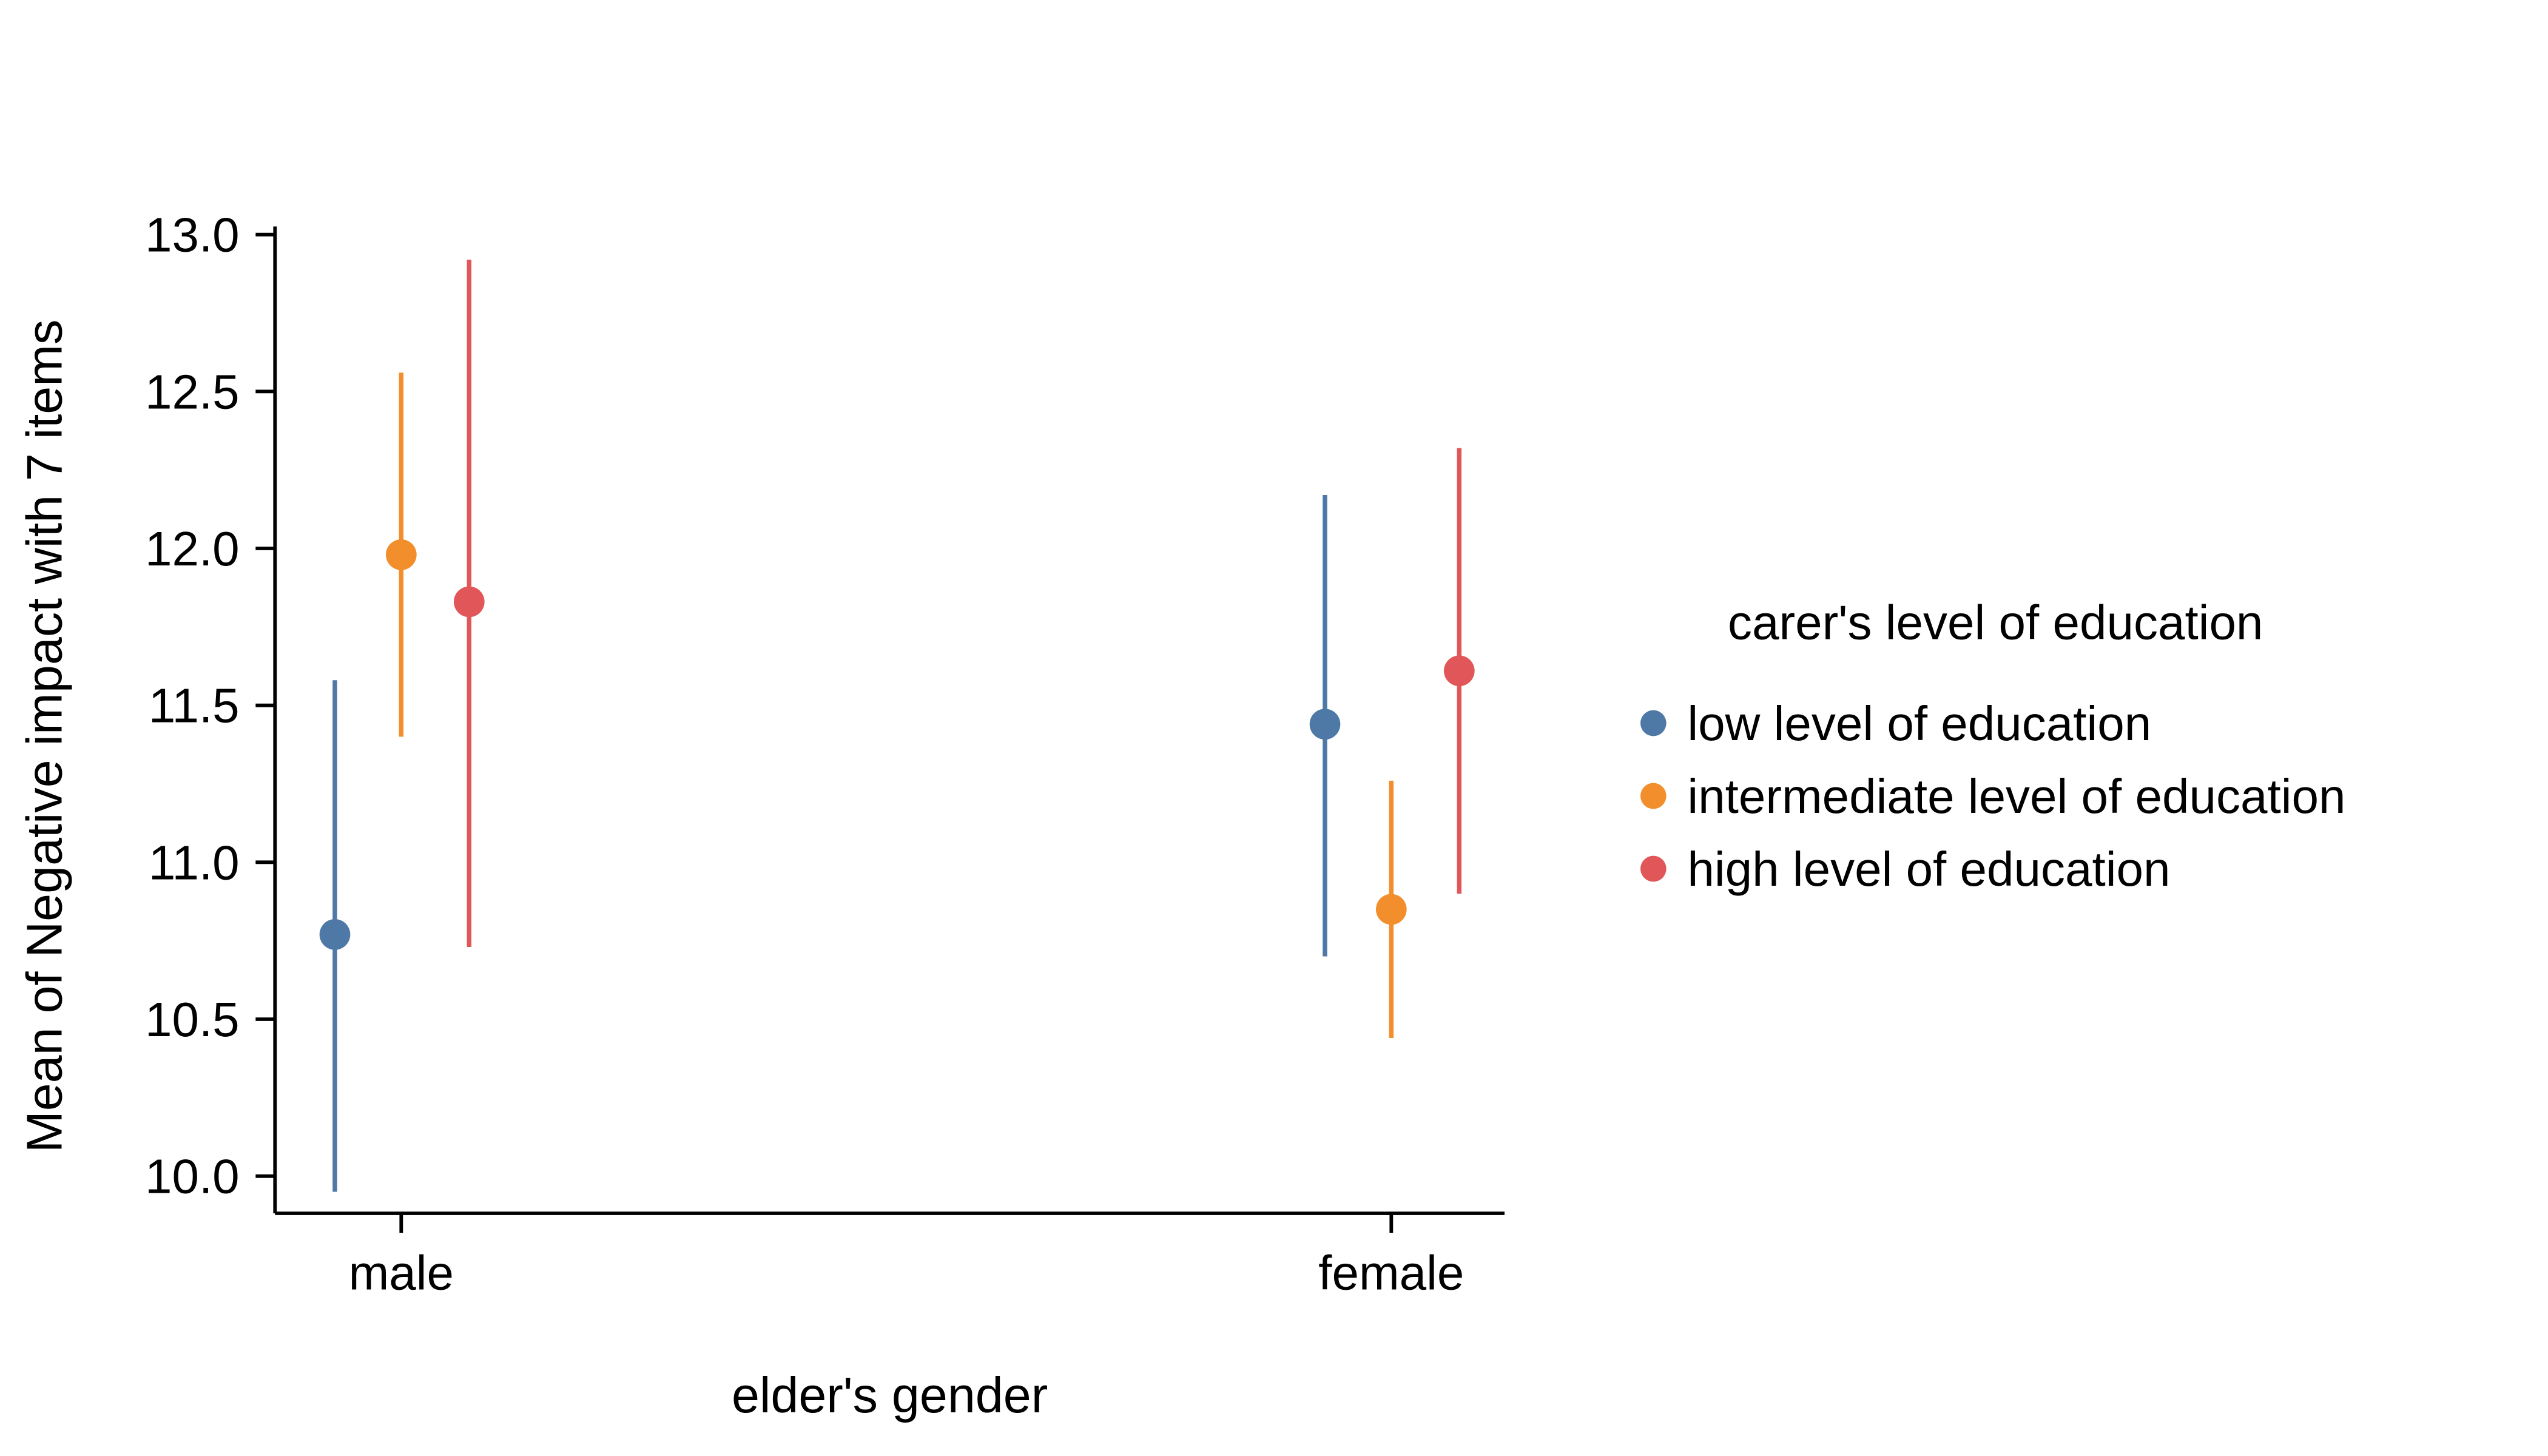 The image size is (2548, 1456). I want to click on y-tick-label: 12.5, so click(192, 392).